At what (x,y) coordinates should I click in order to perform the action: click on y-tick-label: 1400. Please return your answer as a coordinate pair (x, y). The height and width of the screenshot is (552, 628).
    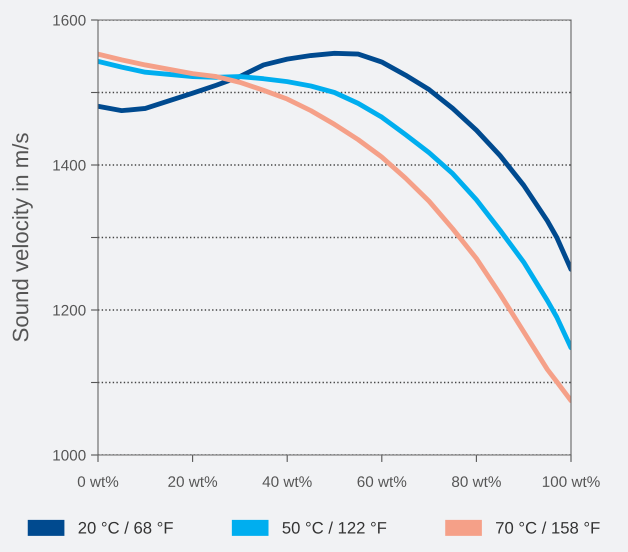
    Looking at the image, I should click on (69, 165).